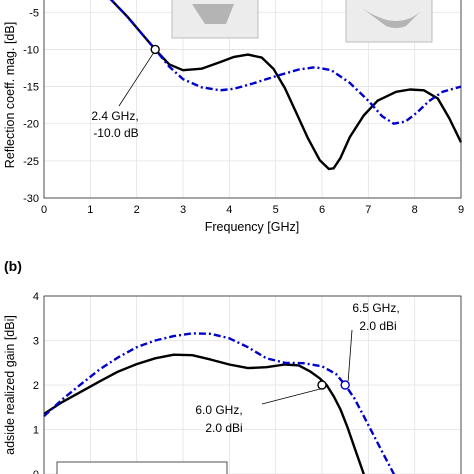 The height and width of the screenshot is (474, 474). Describe the element at coordinates (90, 210) in the screenshot. I see `x-tick-label: 1` at that location.